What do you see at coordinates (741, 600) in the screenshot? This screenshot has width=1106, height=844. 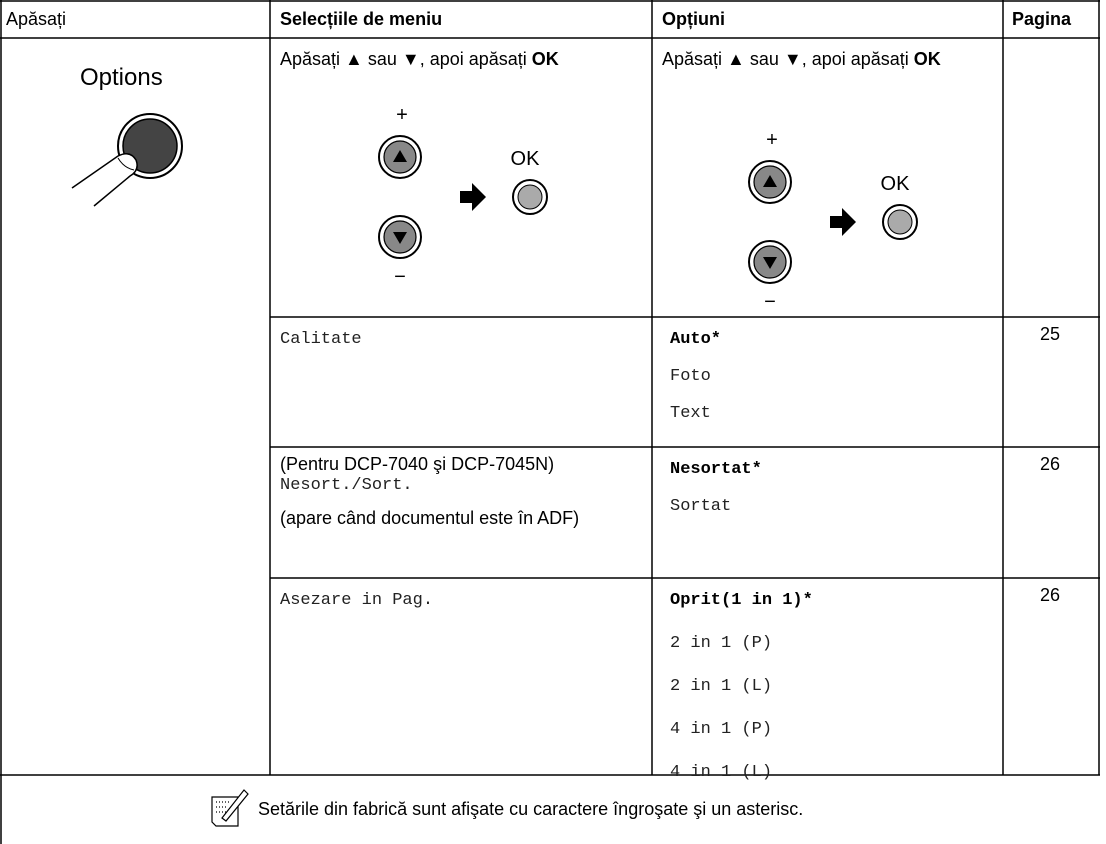 I see `option: Oprit(1 in 1)*` at bounding box center [741, 600].